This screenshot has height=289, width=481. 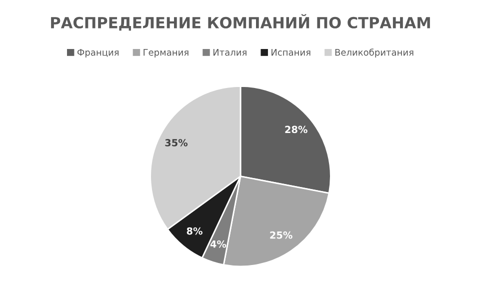 I want to click on legend-label: Франция, so click(x=98, y=53).